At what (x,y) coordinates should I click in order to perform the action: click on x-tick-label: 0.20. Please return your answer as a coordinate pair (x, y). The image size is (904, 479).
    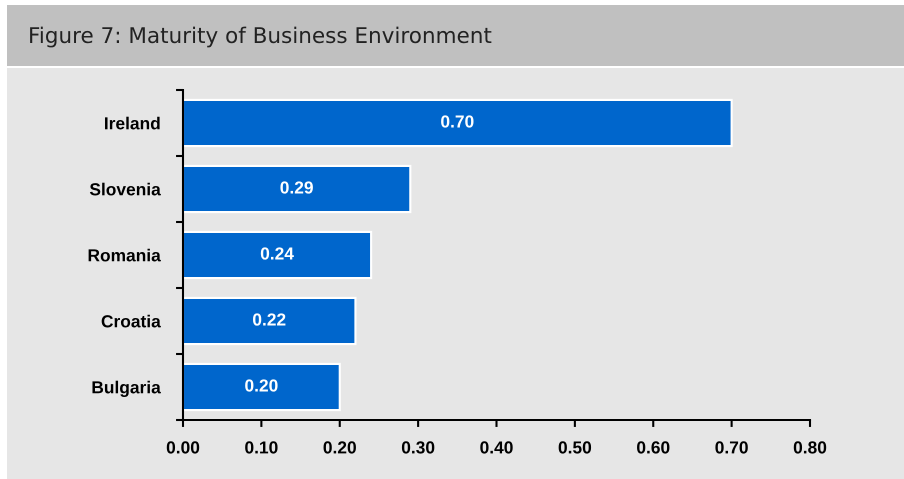
    Looking at the image, I should click on (340, 447).